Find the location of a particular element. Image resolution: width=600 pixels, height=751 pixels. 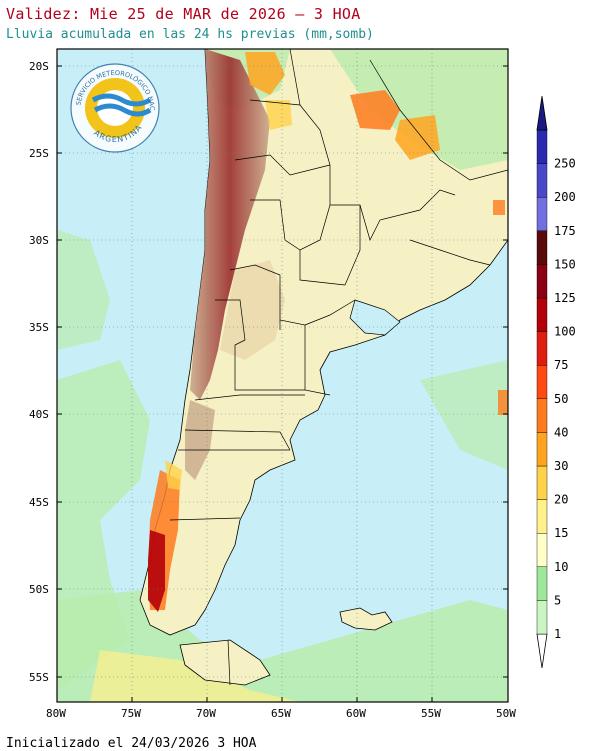

legend-upper-arrow is located at coordinates (542, 113).